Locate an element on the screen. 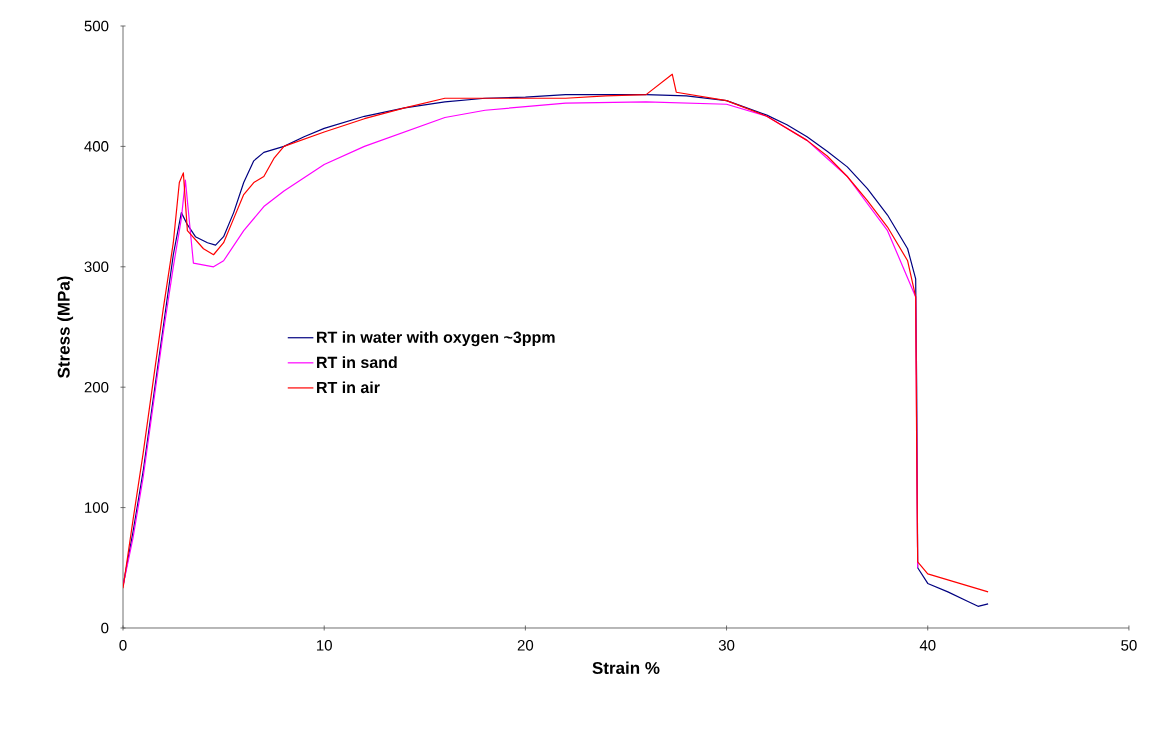 Image resolution: width=1157 pixels, height=731 pixels. y-tick-label: 500 is located at coordinates (96, 26).